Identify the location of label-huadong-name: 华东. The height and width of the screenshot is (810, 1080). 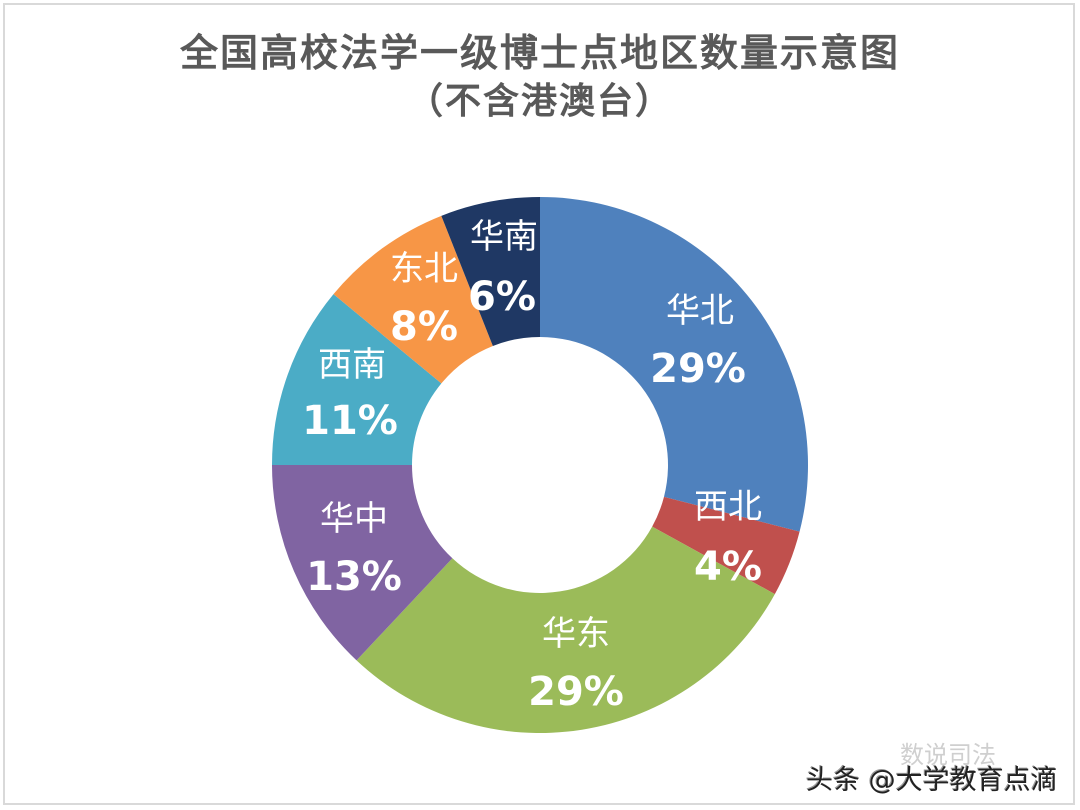
(576, 634).